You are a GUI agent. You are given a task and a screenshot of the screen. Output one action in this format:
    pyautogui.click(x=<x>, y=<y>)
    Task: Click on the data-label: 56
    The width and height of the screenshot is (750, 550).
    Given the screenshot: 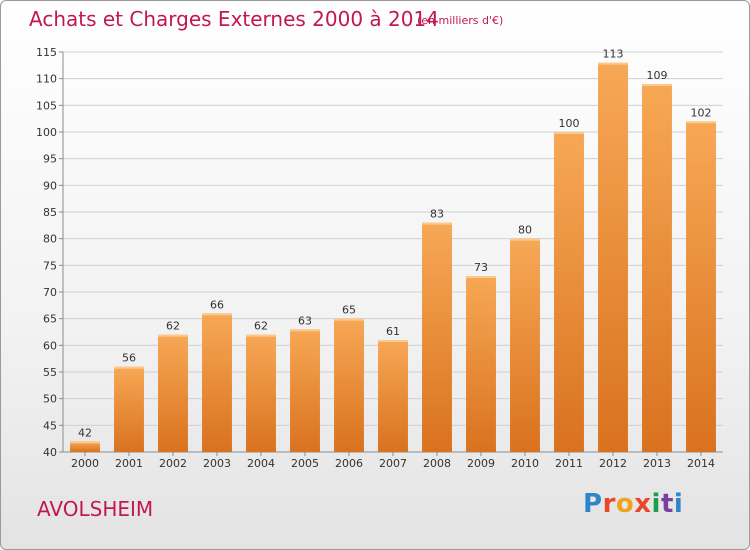 What is the action you would take?
    pyautogui.click(x=129, y=358)
    